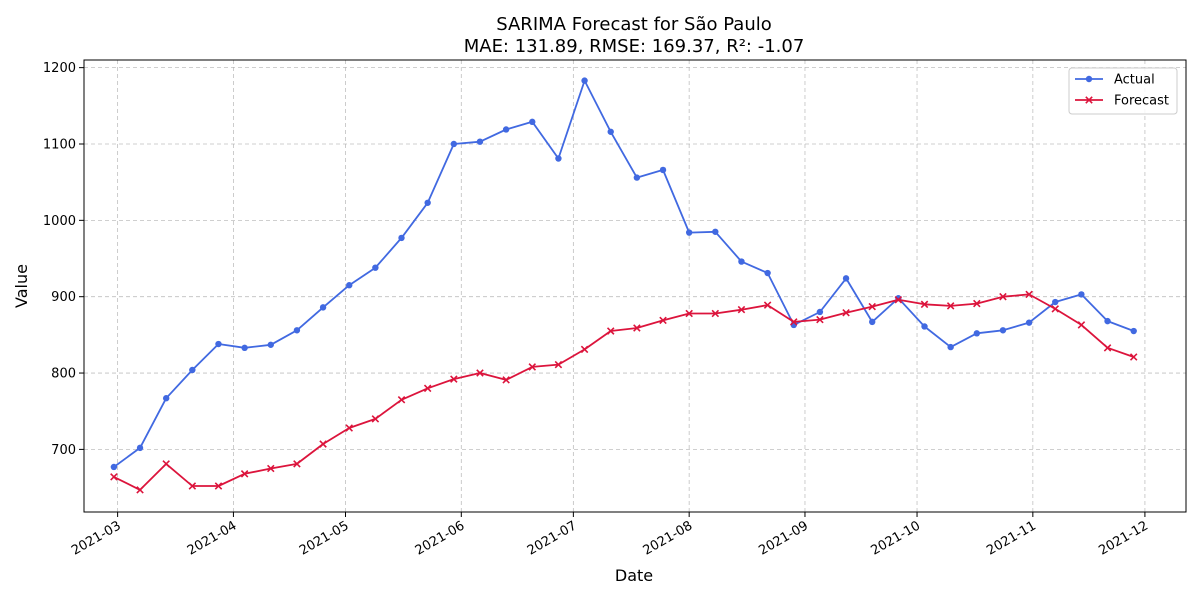 The height and width of the screenshot is (600, 1200). I want to click on y-axis: 700 800 900 1000 1100 1200, so click(63, 259).